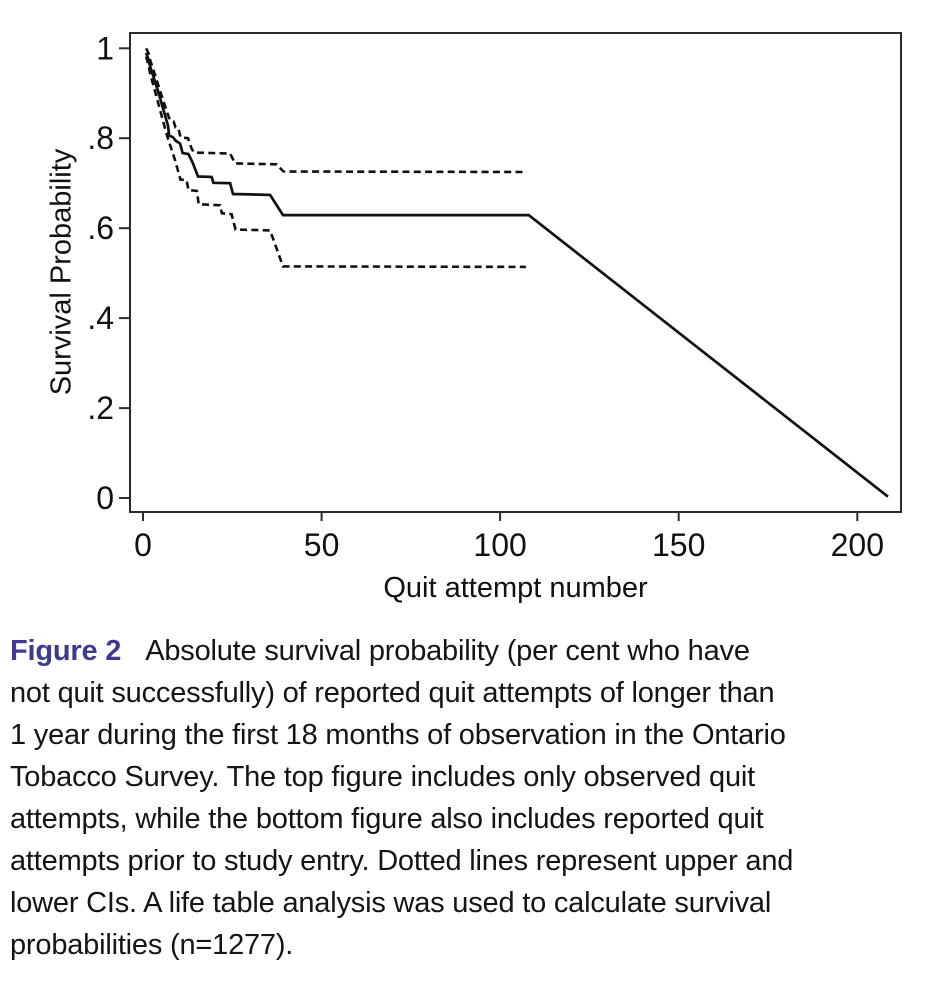  What do you see at coordinates (322, 545) in the screenshot?
I see `x-tick-label: 50` at bounding box center [322, 545].